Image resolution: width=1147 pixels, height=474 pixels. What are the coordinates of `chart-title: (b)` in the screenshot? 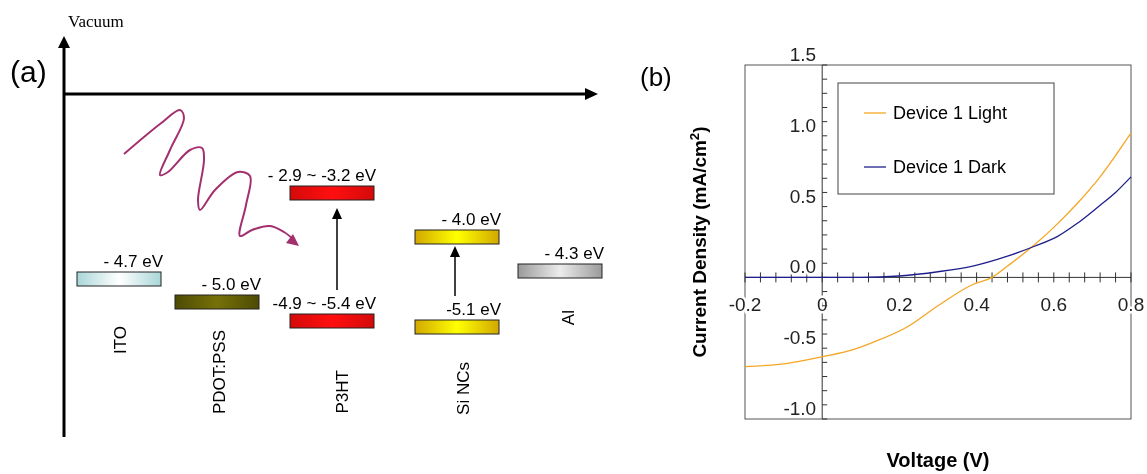 It's located at (656, 77).